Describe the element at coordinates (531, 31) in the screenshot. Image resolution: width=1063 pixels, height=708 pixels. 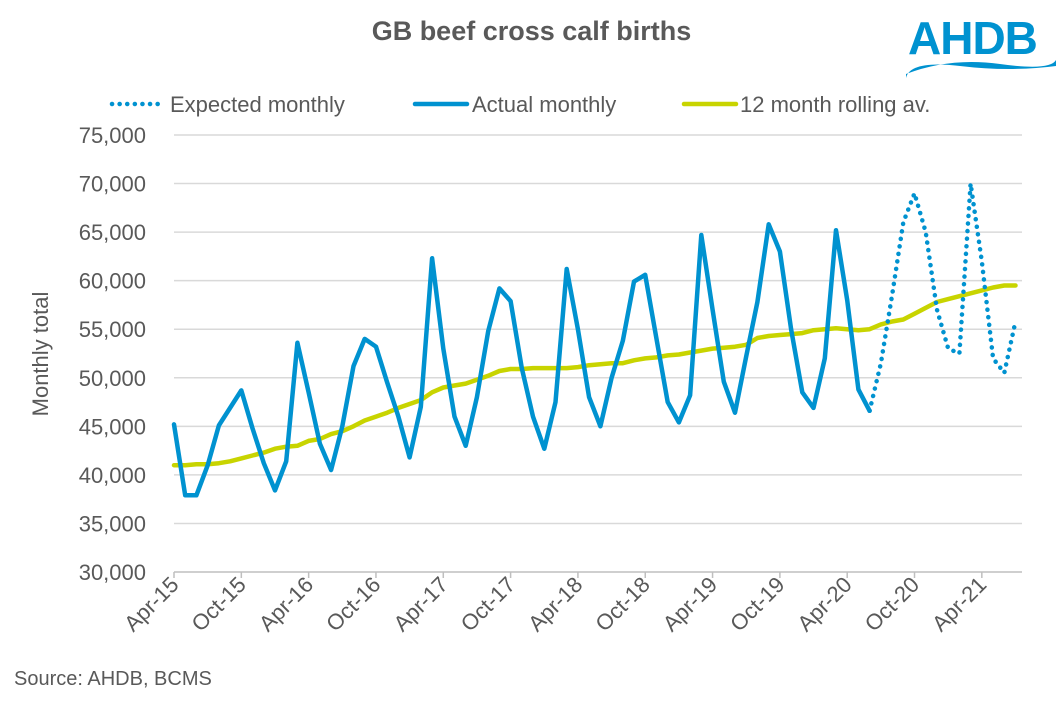
I see `chart-title: GB beef cross calf births` at that location.